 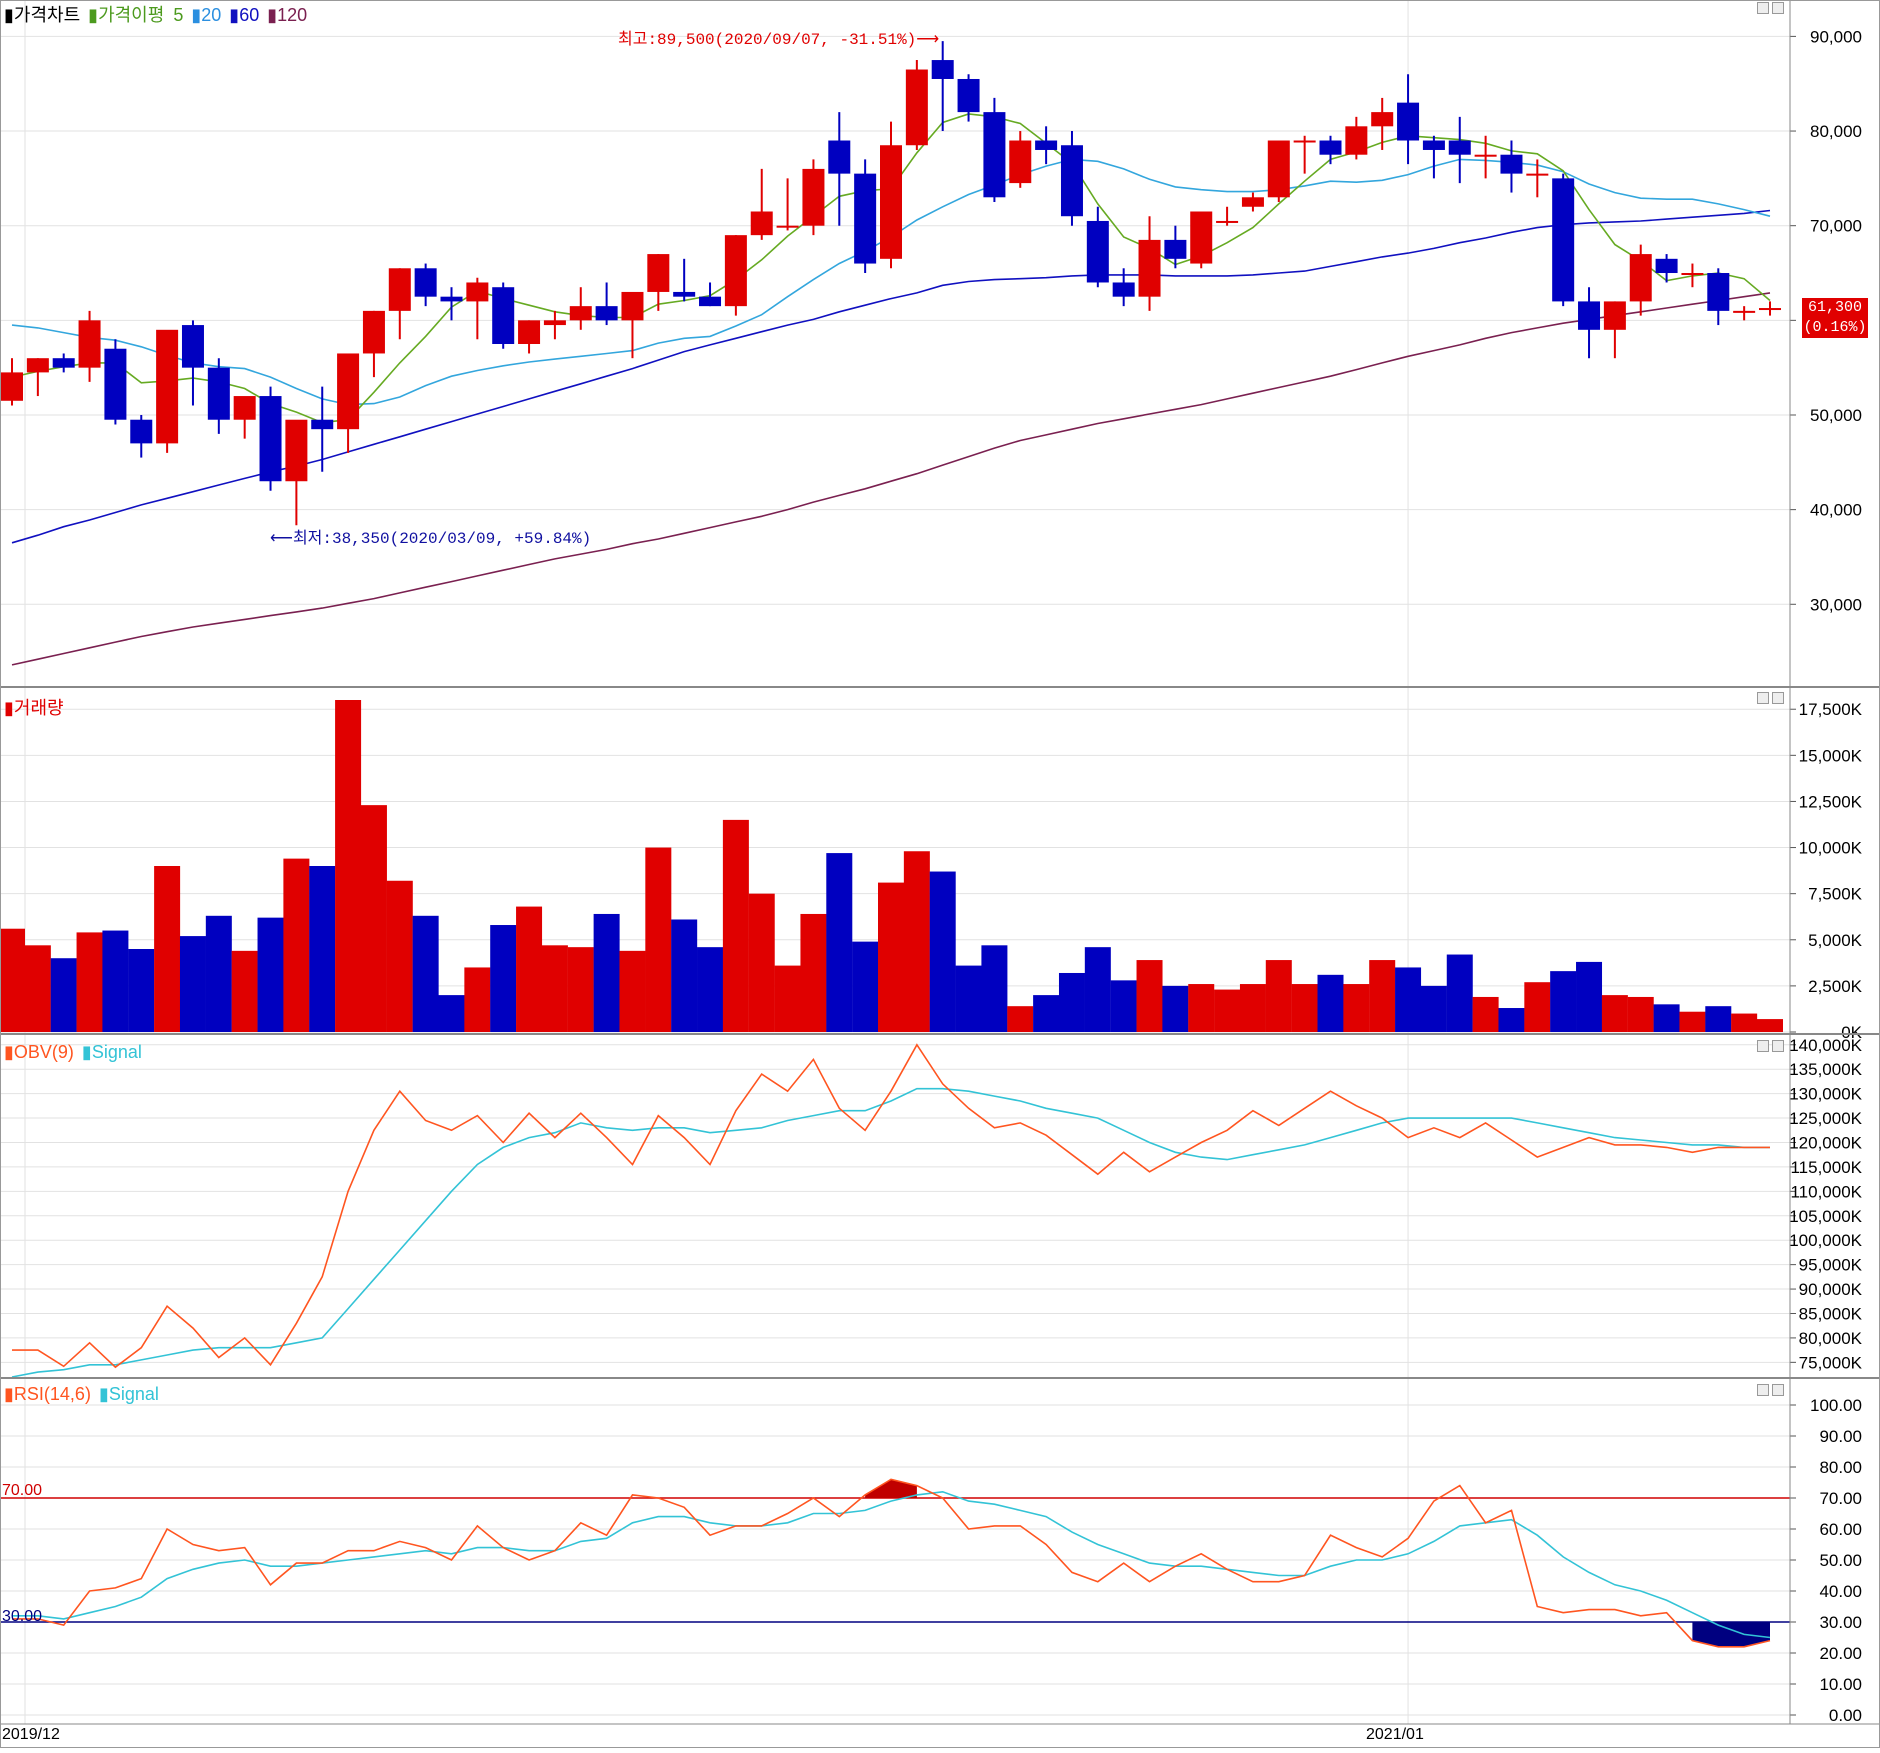 I want to click on legend-item-price-chart: ▮가격차트, so click(x=42, y=15).